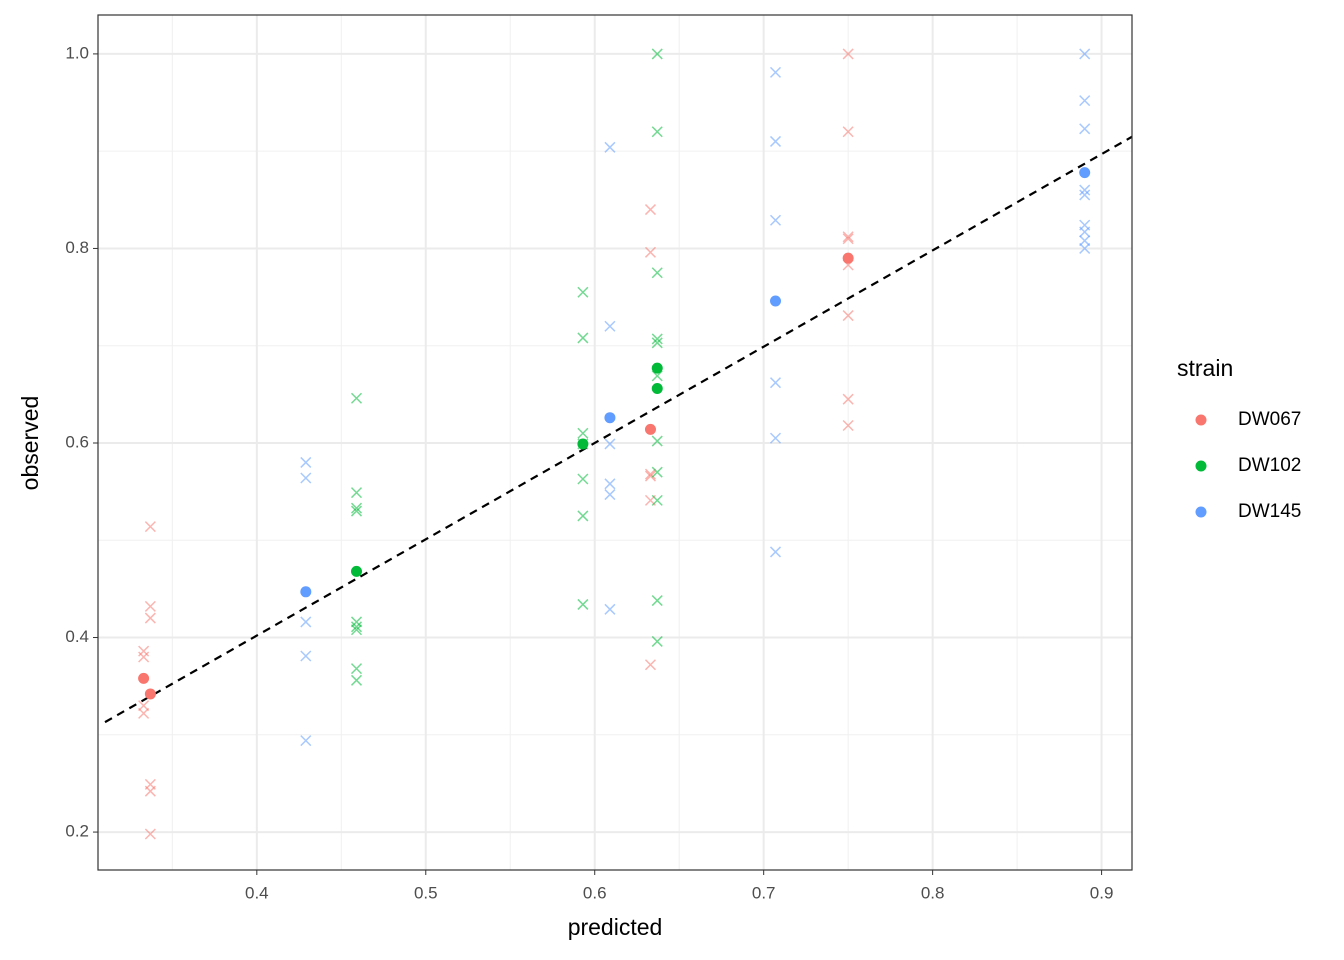  I want to click on y-tick-label: 0.6, so click(77, 441).